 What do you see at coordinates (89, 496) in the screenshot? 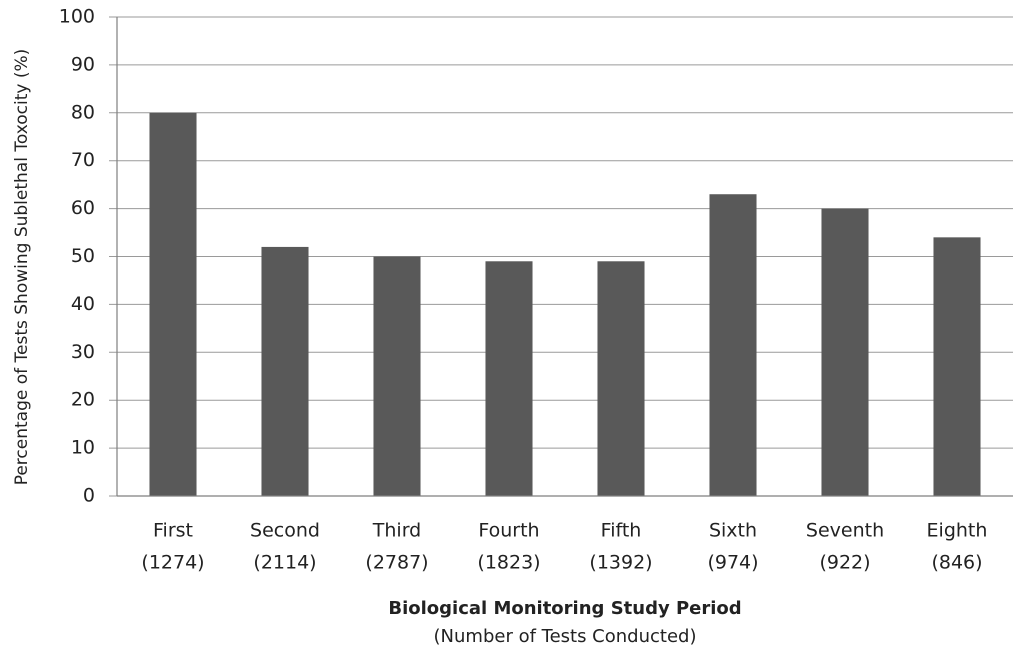
I see `y-tick-label: 0` at bounding box center [89, 496].